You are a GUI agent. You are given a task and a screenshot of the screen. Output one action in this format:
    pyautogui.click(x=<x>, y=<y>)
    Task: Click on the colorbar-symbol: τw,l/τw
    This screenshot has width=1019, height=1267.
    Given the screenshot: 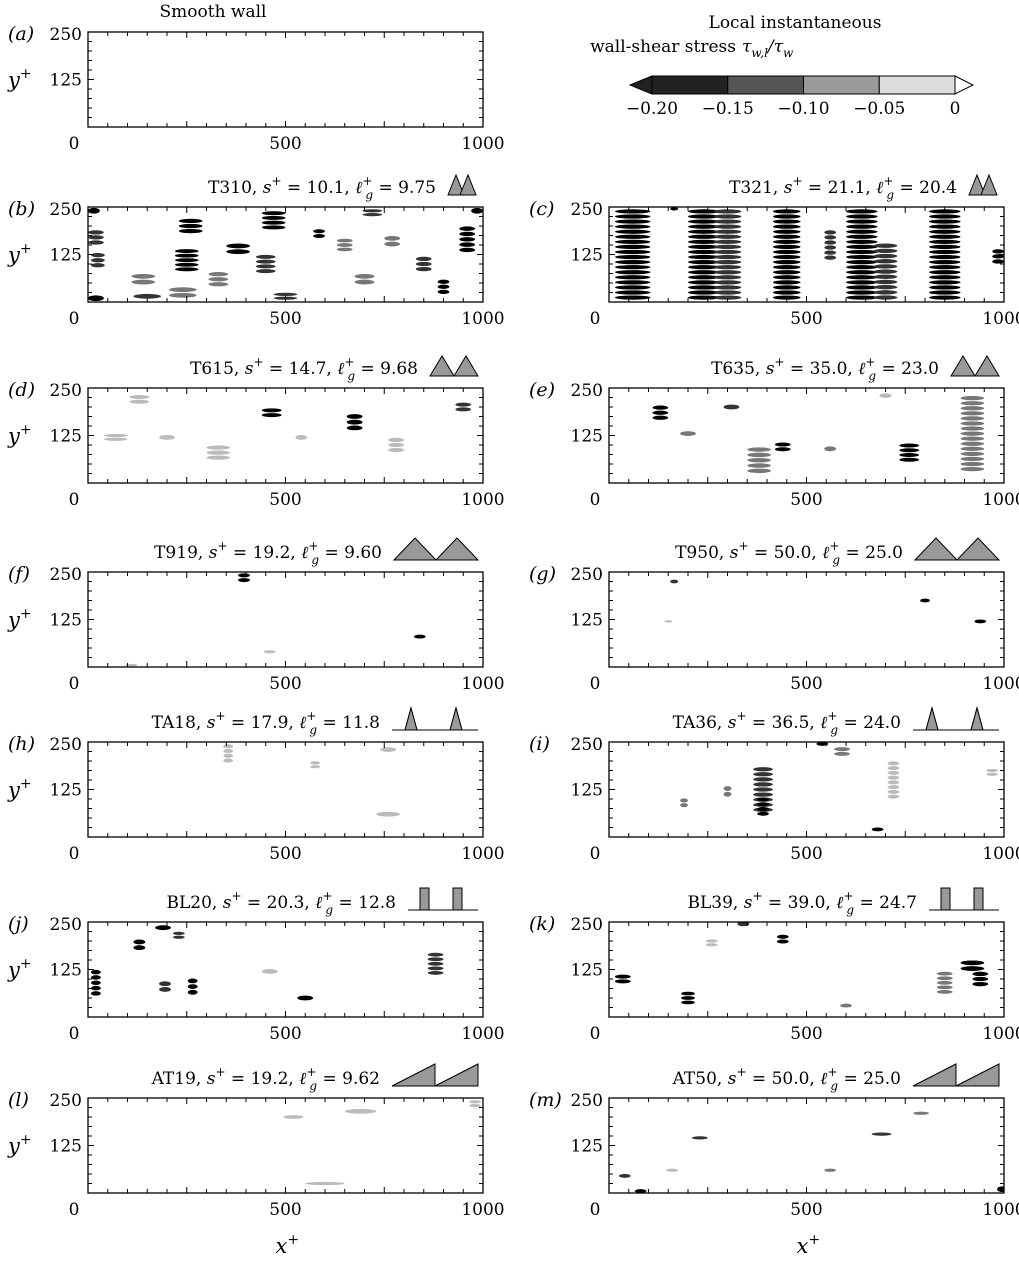 What is the action you would take?
    pyautogui.click(x=768, y=48)
    